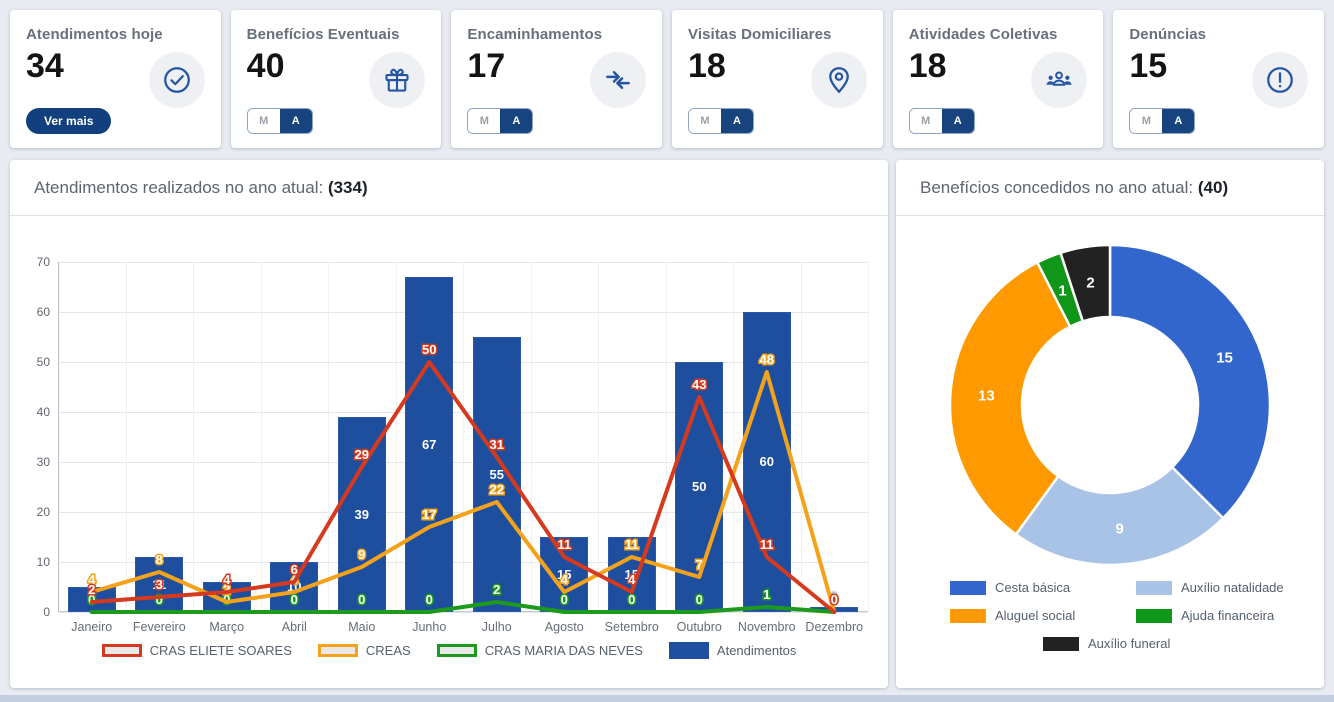 Image resolution: width=1334 pixels, height=702 pixels. What do you see at coordinates (159, 584) in the screenshot?
I see `bar-value-label: 11` at bounding box center [159, 584].